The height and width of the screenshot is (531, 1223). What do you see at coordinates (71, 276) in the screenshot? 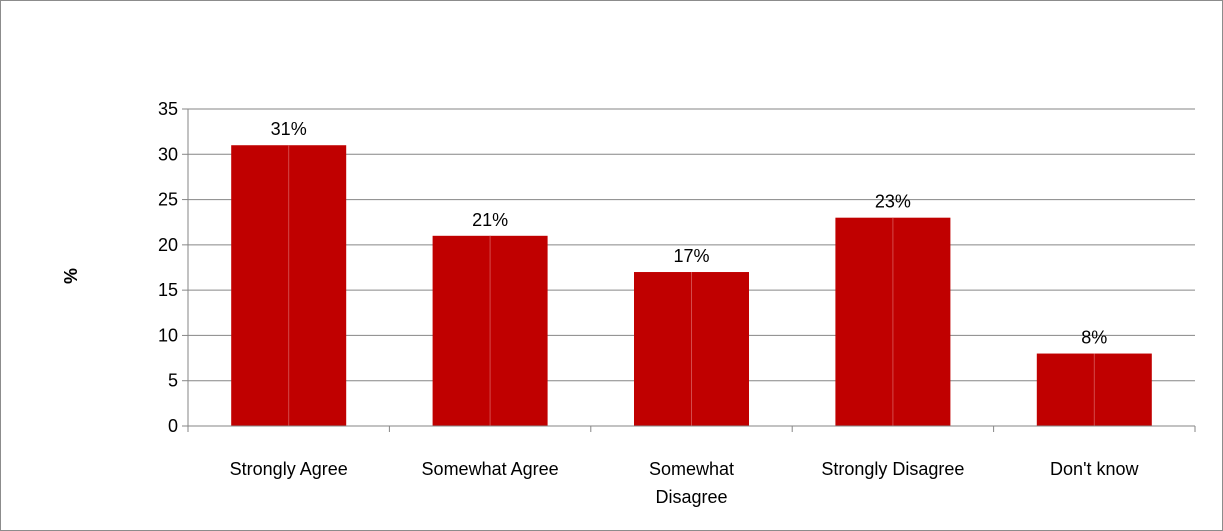
I see `y-axis-title: %` at bounding box center [71, 276].